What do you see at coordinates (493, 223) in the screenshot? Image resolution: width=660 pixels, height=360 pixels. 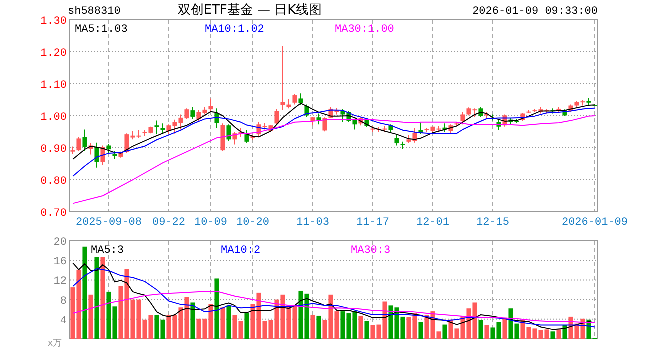 I see `x-tick-label: 12-15` at bounding box center [493, 223].